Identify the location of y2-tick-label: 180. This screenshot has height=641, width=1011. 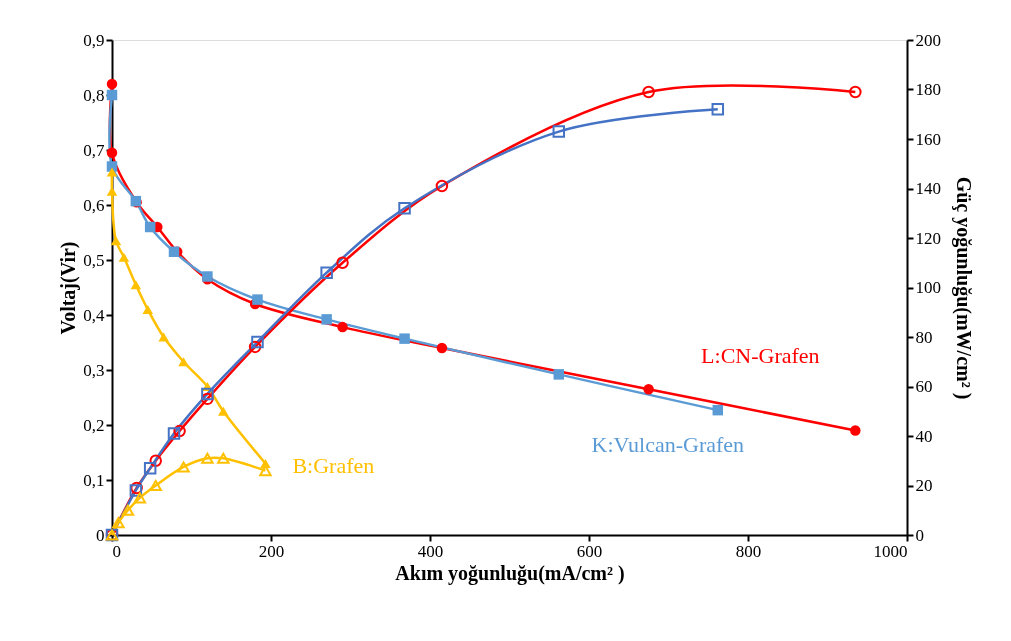
(928, 89).